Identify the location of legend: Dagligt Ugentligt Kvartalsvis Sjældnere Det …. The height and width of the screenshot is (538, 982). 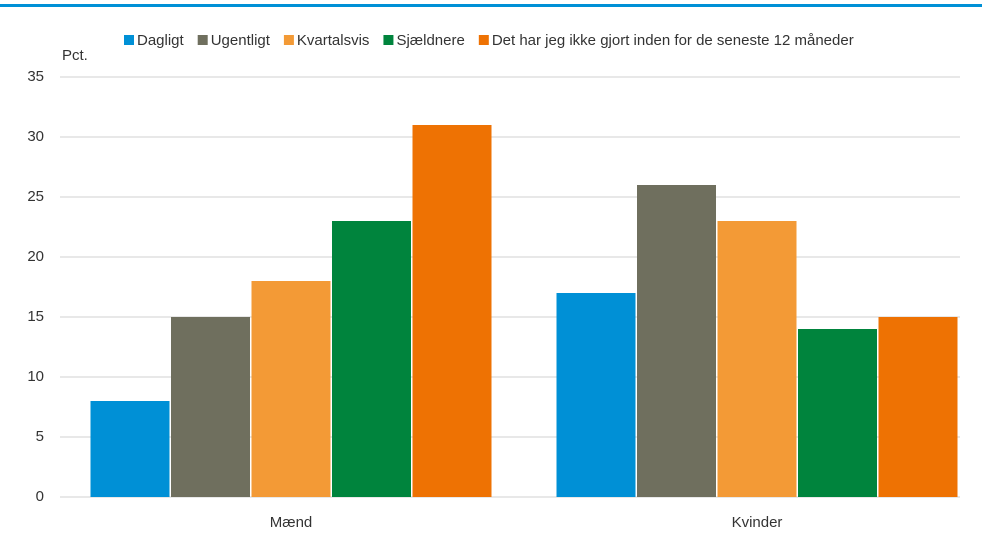
(489, 40).